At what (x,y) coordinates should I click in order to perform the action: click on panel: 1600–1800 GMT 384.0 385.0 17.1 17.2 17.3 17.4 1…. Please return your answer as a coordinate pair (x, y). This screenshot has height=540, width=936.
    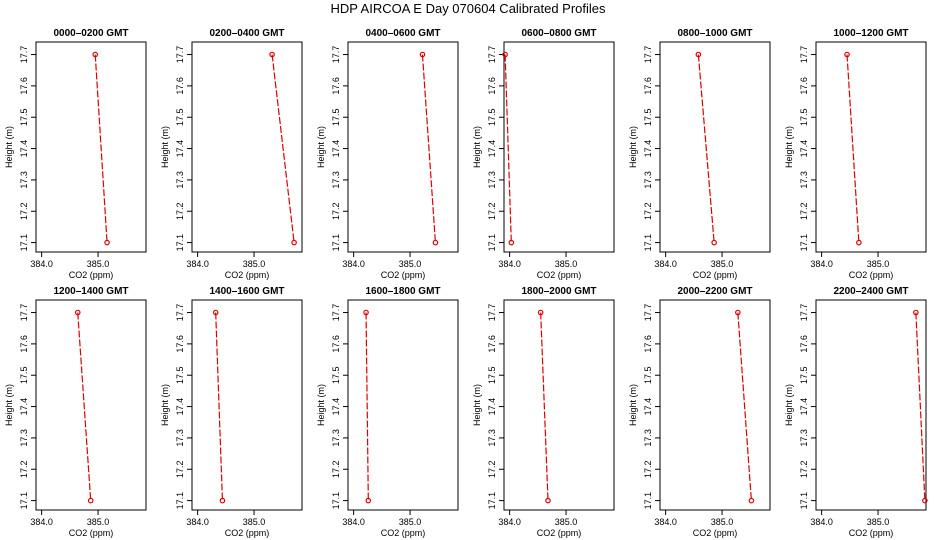
    Looking at the image, I should click on (387, 412).